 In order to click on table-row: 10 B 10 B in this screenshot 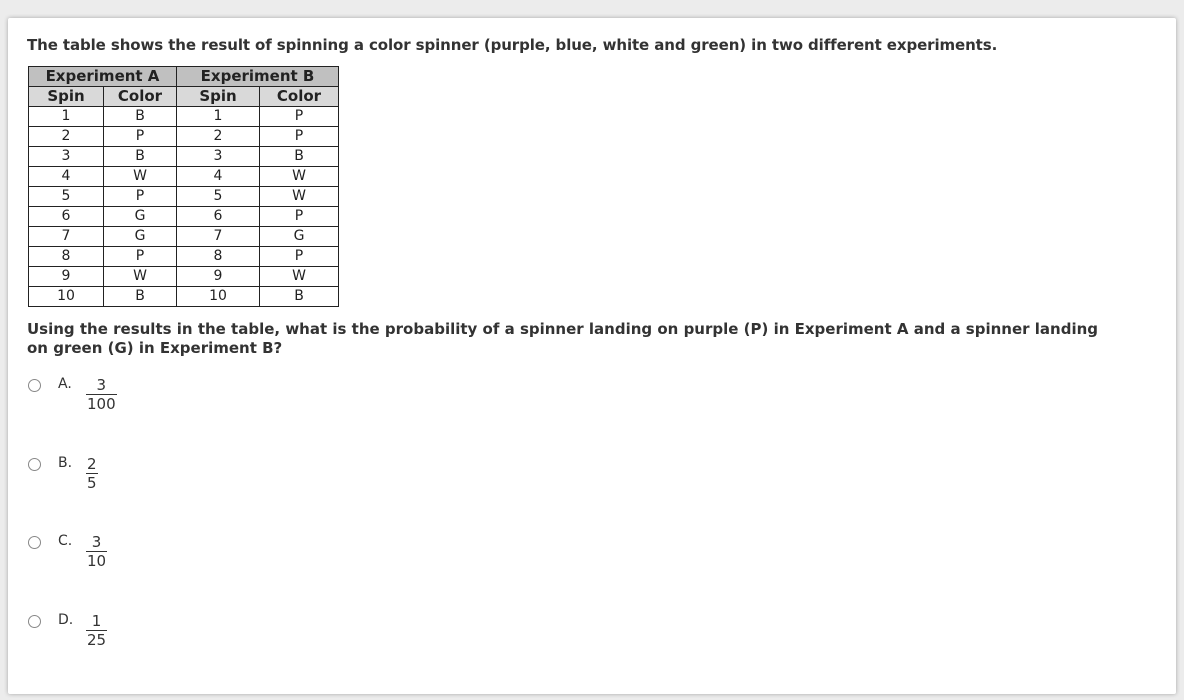, I will do `click(183, 296)`.